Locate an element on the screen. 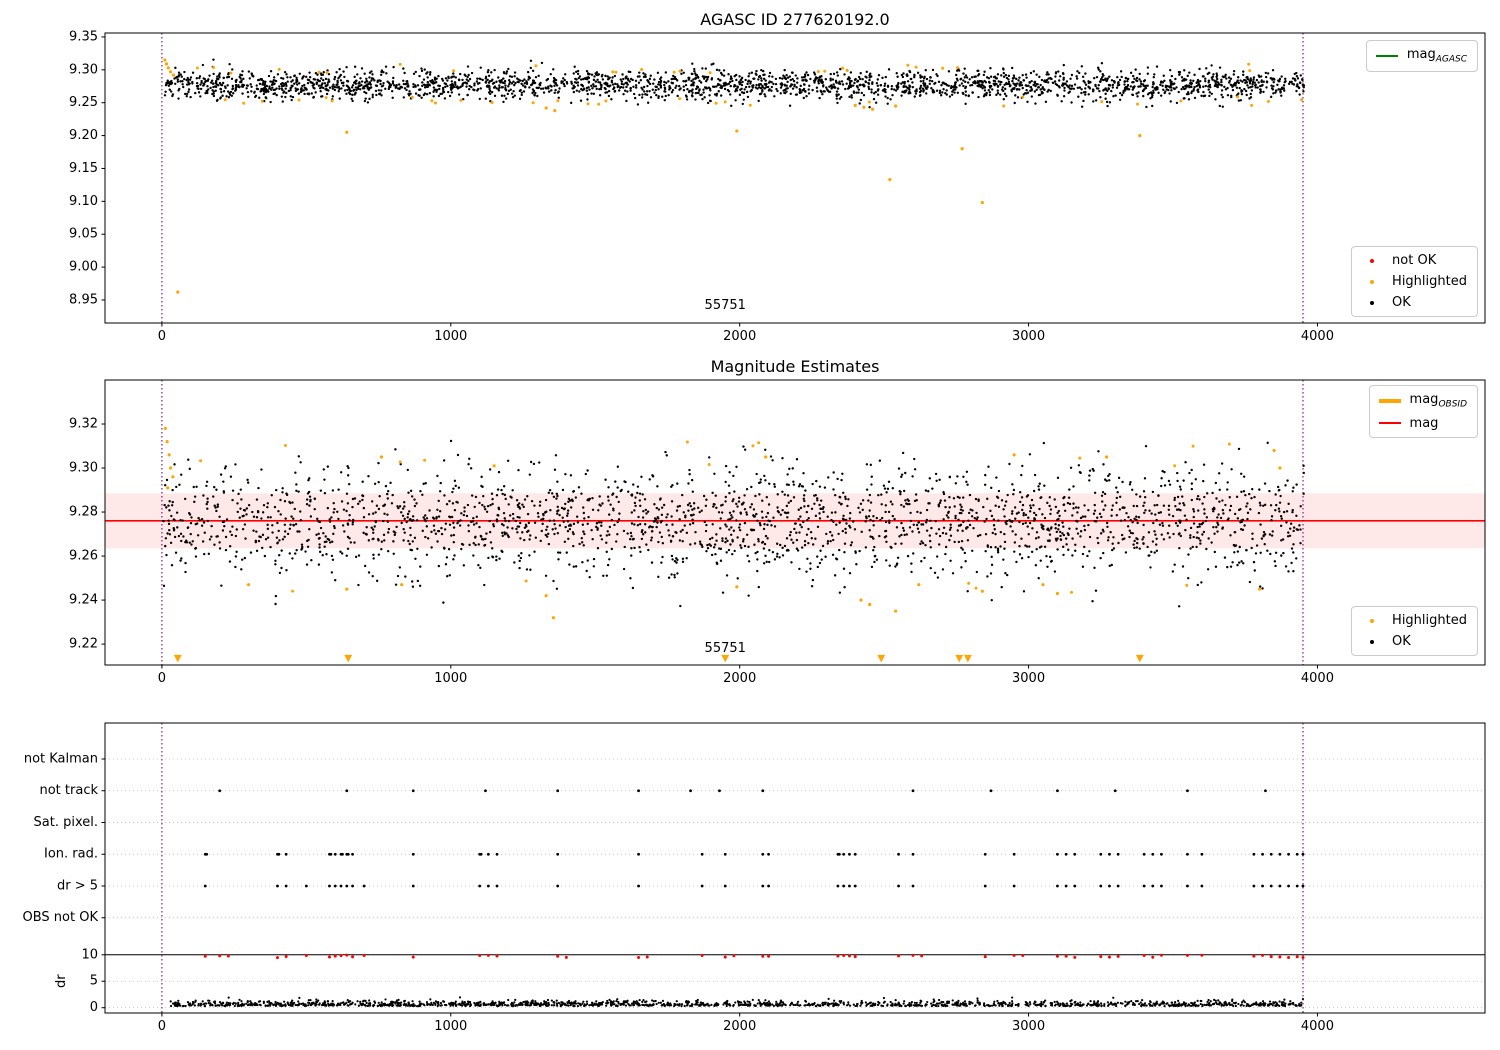 This screenshot has height=1050, width=1500. dr-clipped-points is located at coordinates (754, 956).